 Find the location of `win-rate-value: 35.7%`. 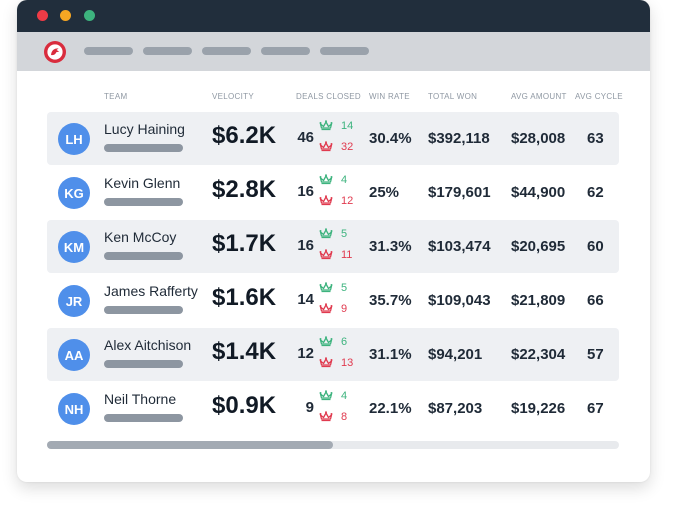

win-rate-value: 35.7% is located at coordinates (390, 300).